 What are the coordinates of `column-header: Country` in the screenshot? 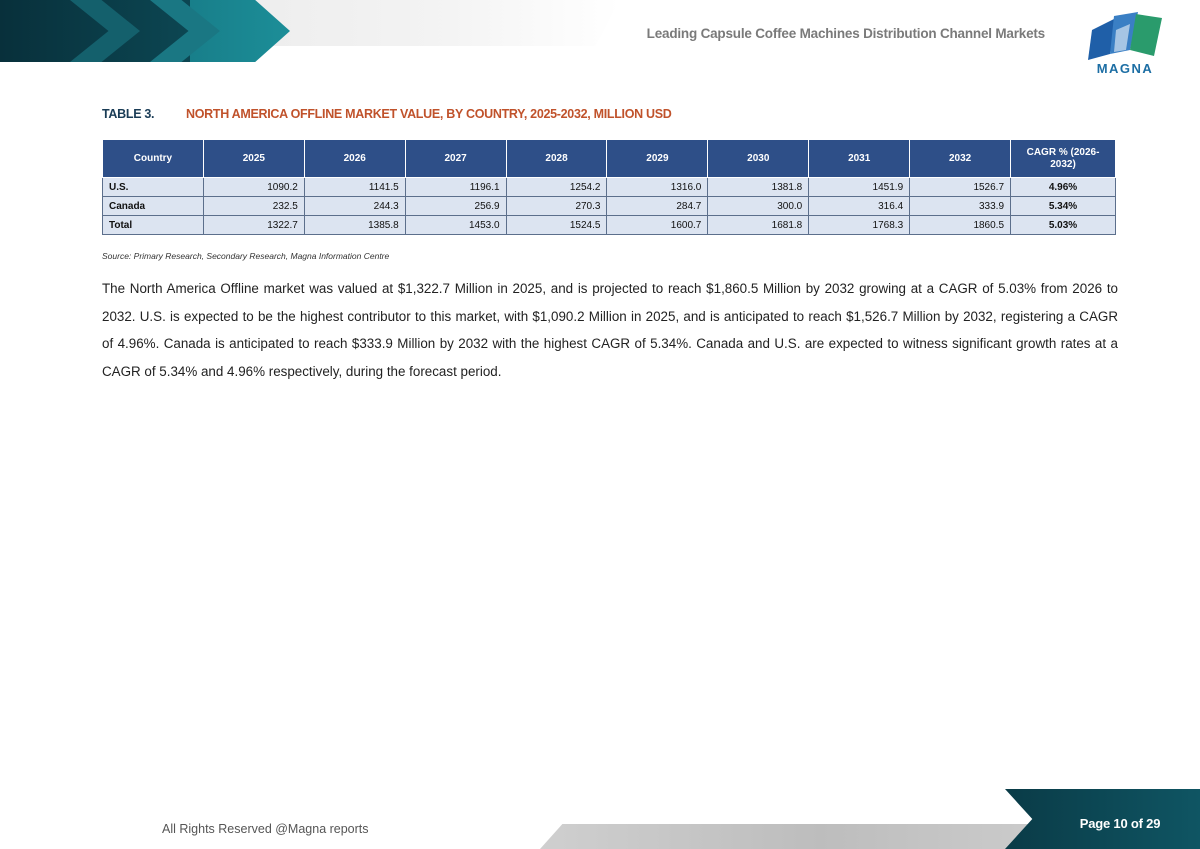 It's located at (153, 158).